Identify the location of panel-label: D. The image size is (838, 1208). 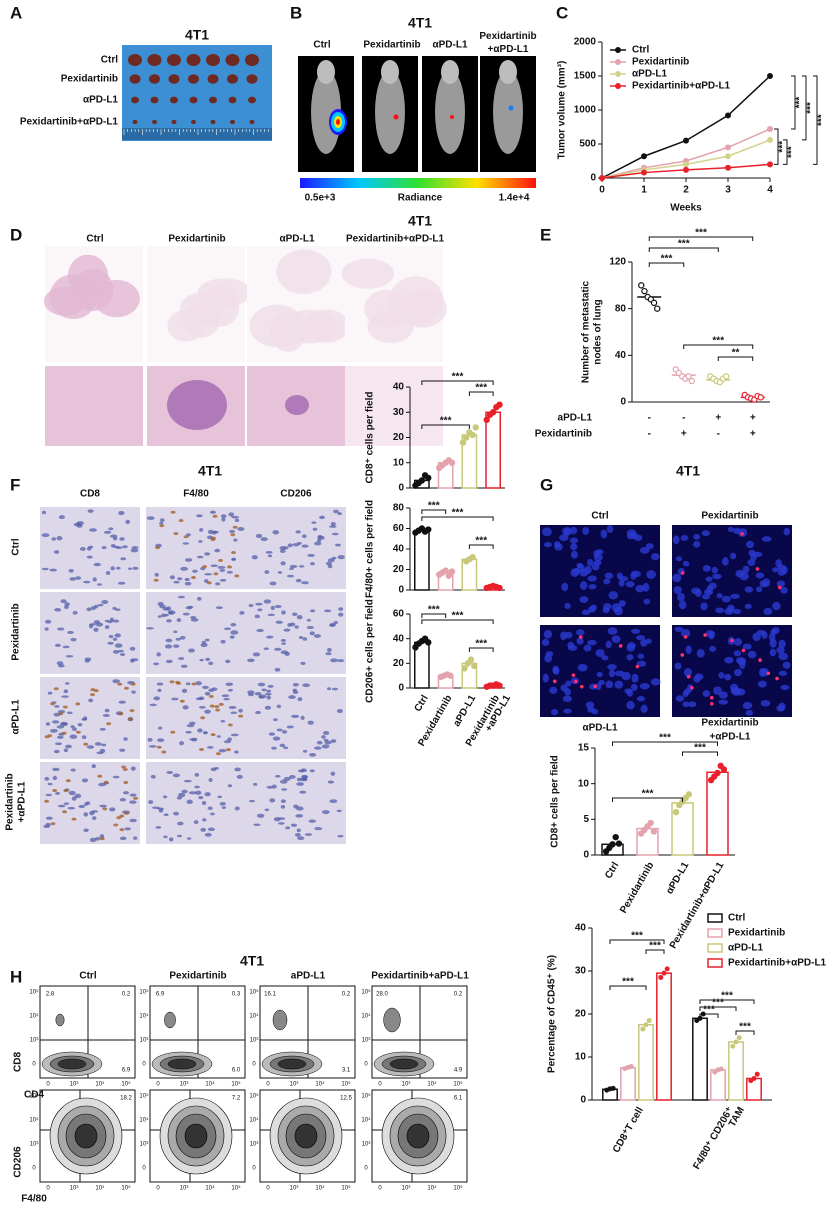
(16, 234).